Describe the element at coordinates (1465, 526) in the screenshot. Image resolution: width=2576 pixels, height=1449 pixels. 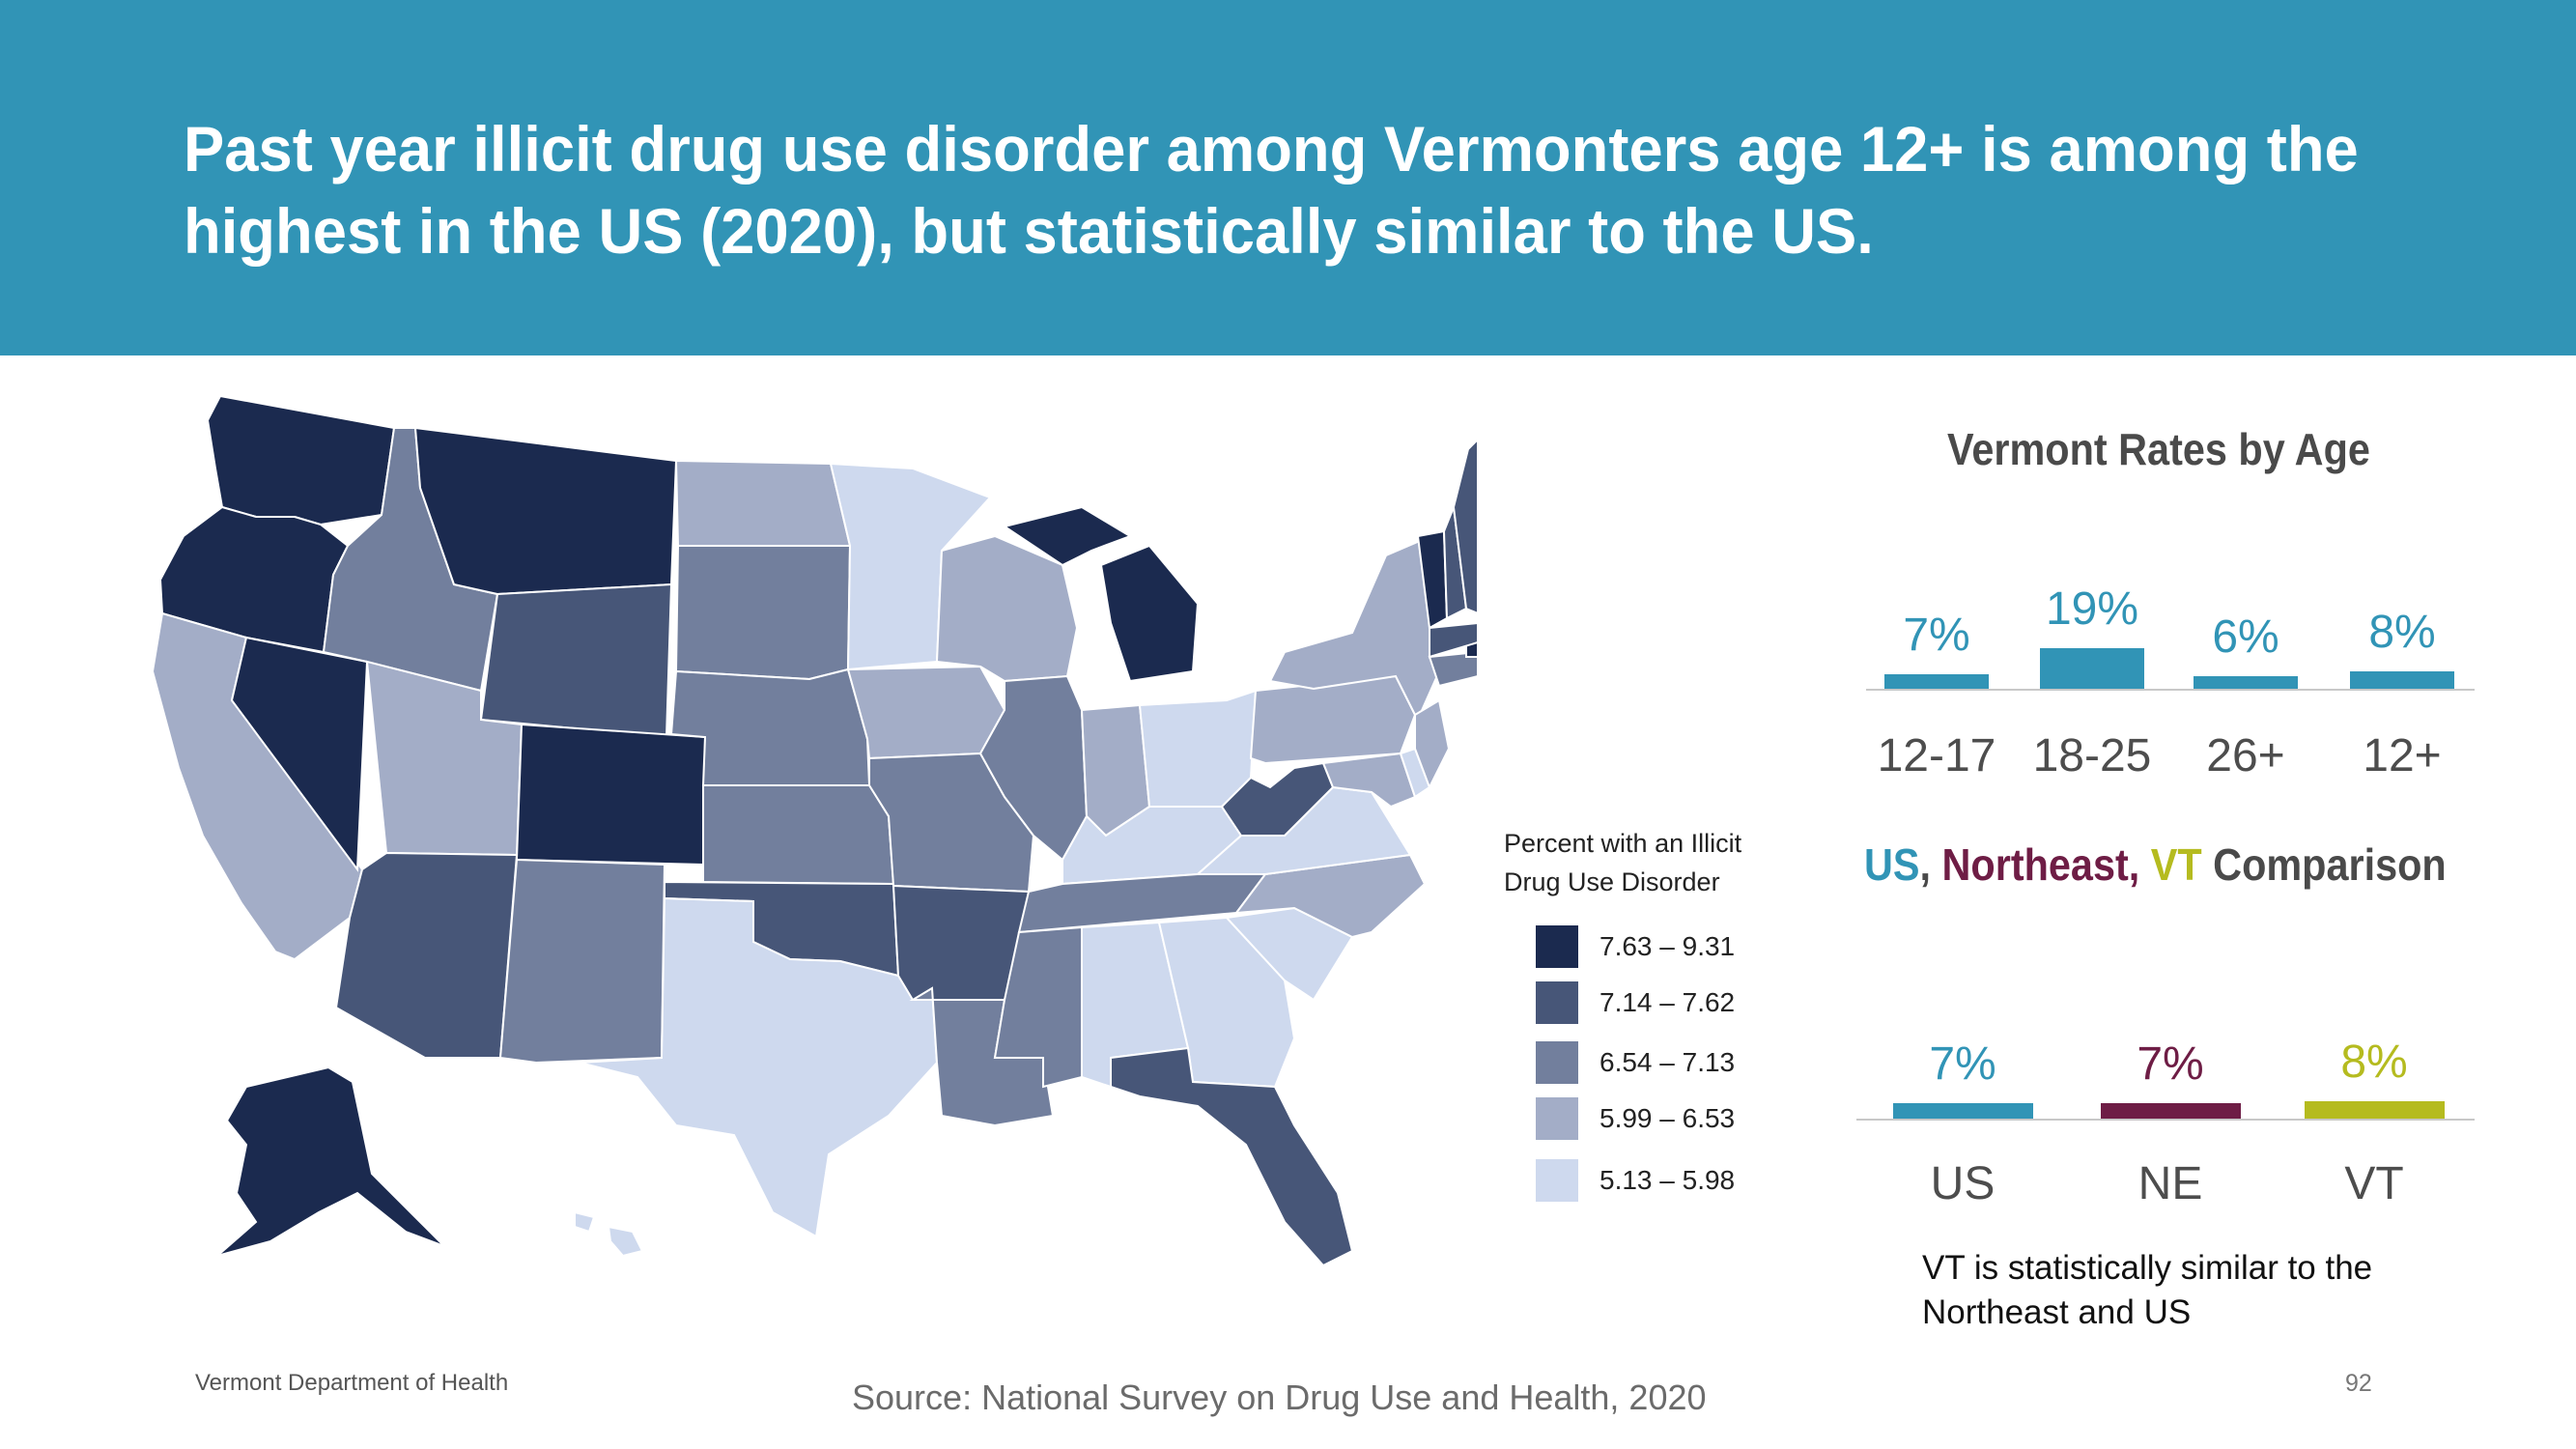
I see `state-ME` at that location.